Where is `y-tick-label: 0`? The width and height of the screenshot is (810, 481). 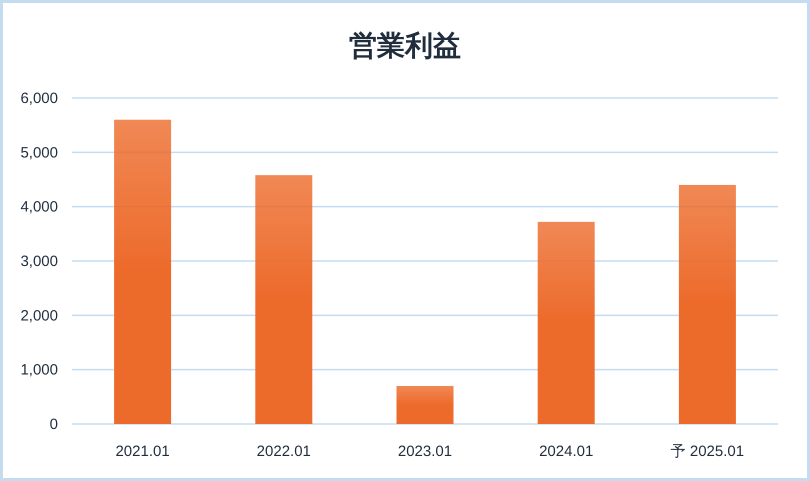 y-tick-label: 0 is located at coordinates (54, 424).